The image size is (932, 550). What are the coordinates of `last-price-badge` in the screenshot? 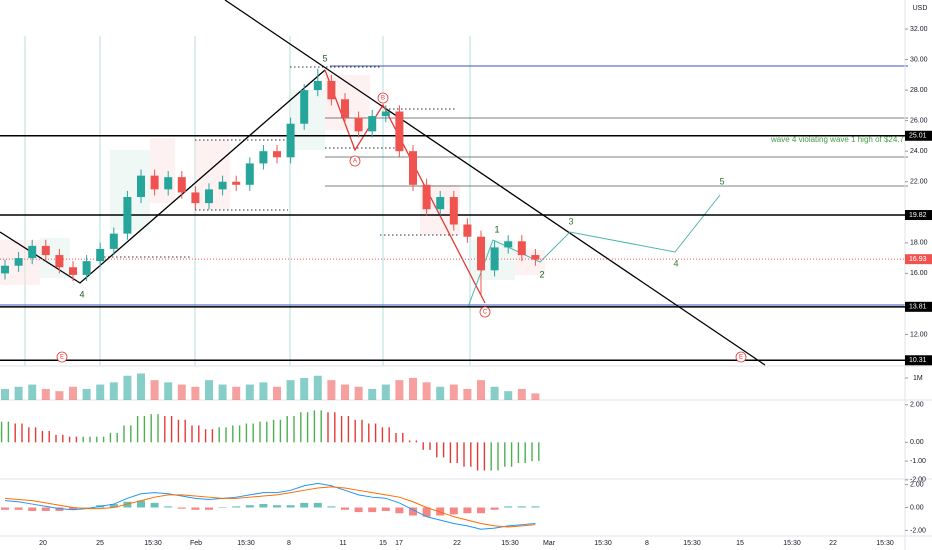 It's located at (918, 259).